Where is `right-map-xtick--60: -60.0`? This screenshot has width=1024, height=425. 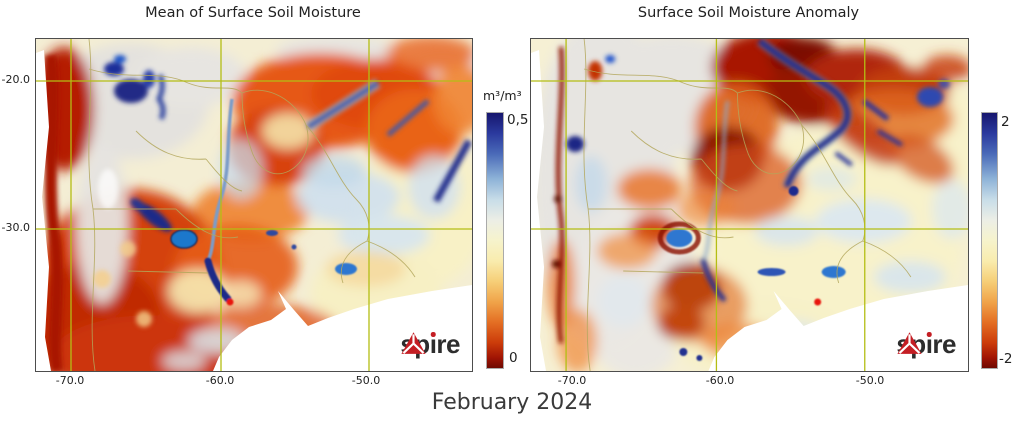 right-map-xtick--60: -60.0 is located at coordinates (720, 380).